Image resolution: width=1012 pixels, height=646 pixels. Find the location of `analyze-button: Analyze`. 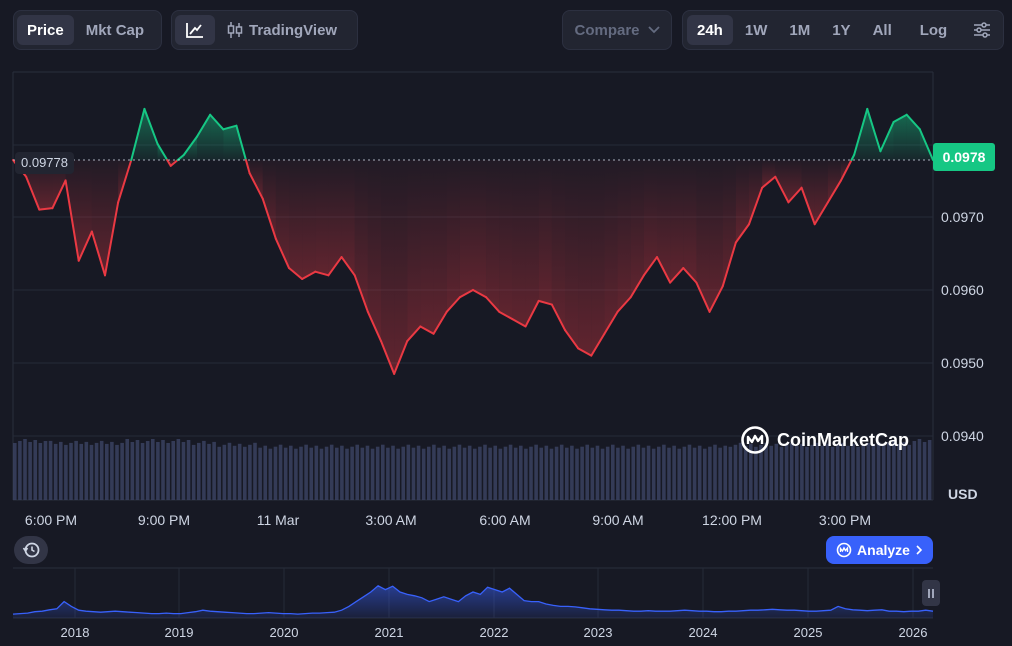

analyze-button: Analyze is located at coordinates (879, 550).